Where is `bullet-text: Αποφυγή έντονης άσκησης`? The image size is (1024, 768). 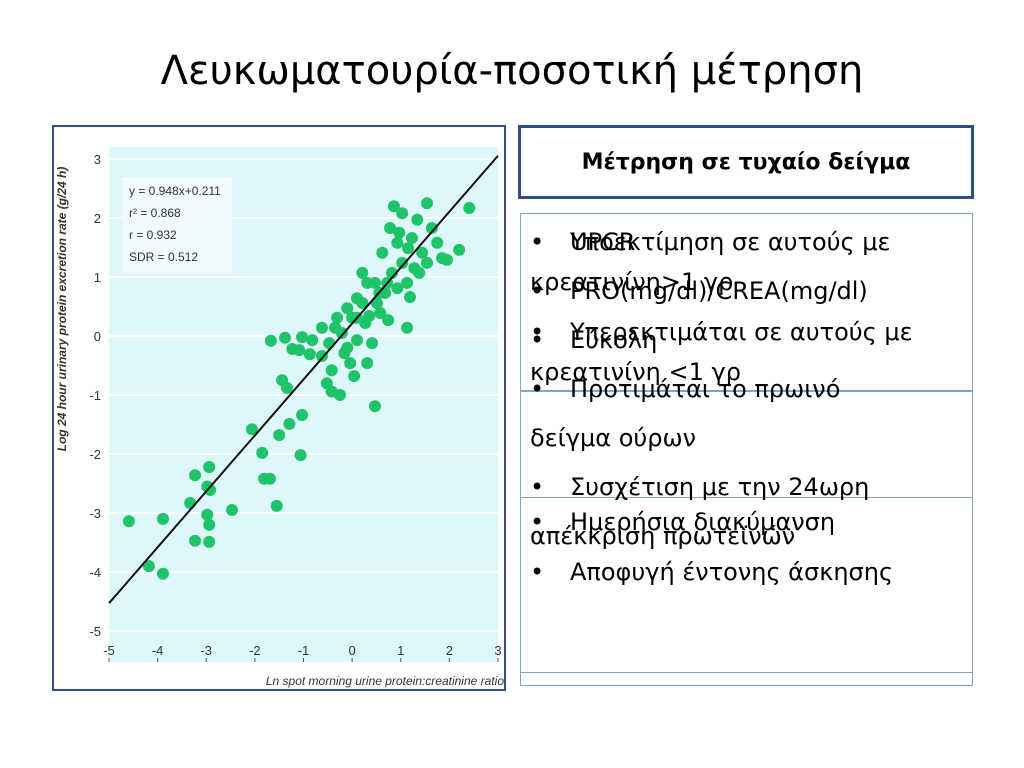 bullet-text: Αποφυγή έντονης άσκησης is located at coordinates (732, 572).